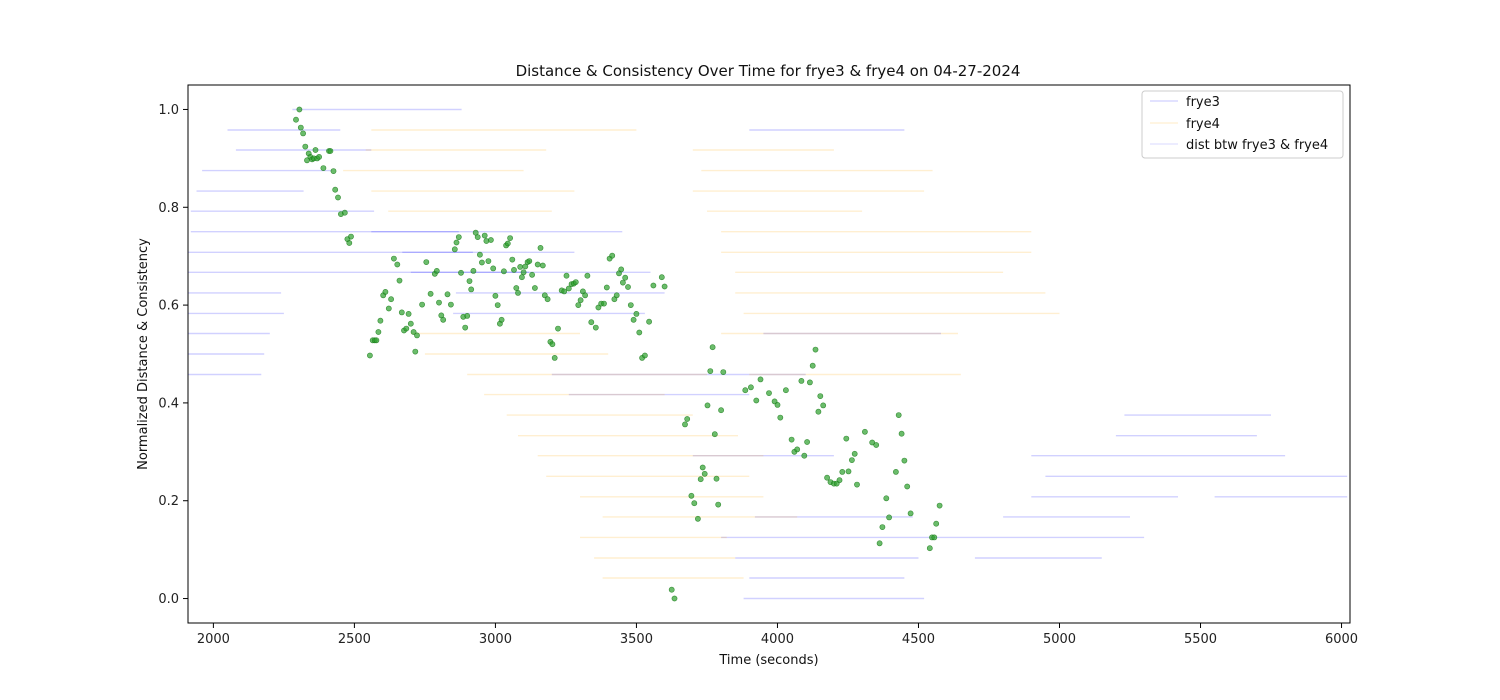  What do you see at coordinates (354, 639) in the screenshot?
I see `x-tick-label: 2500` at bounding box center [354, 639].